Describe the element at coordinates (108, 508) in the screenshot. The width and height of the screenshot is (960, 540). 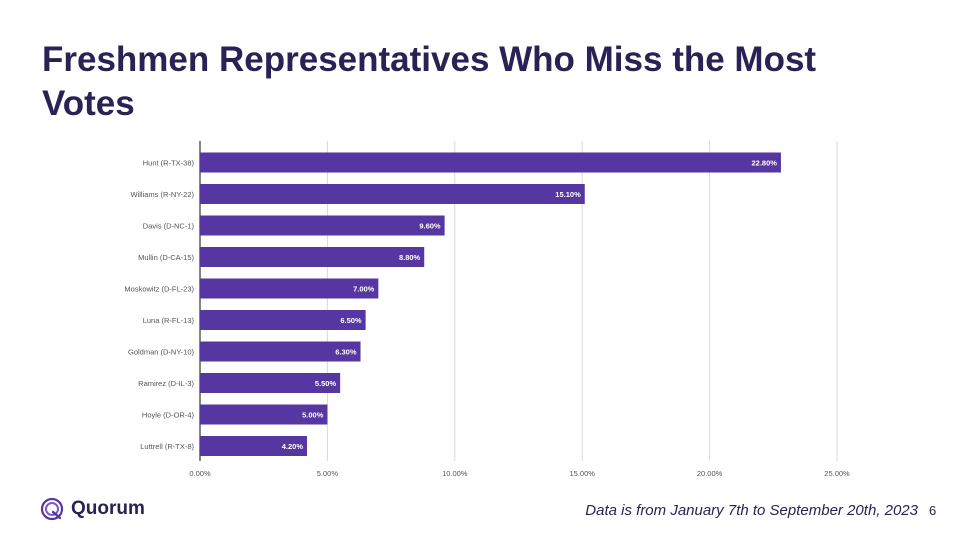
I see `brand-name: Quorum` at that location.